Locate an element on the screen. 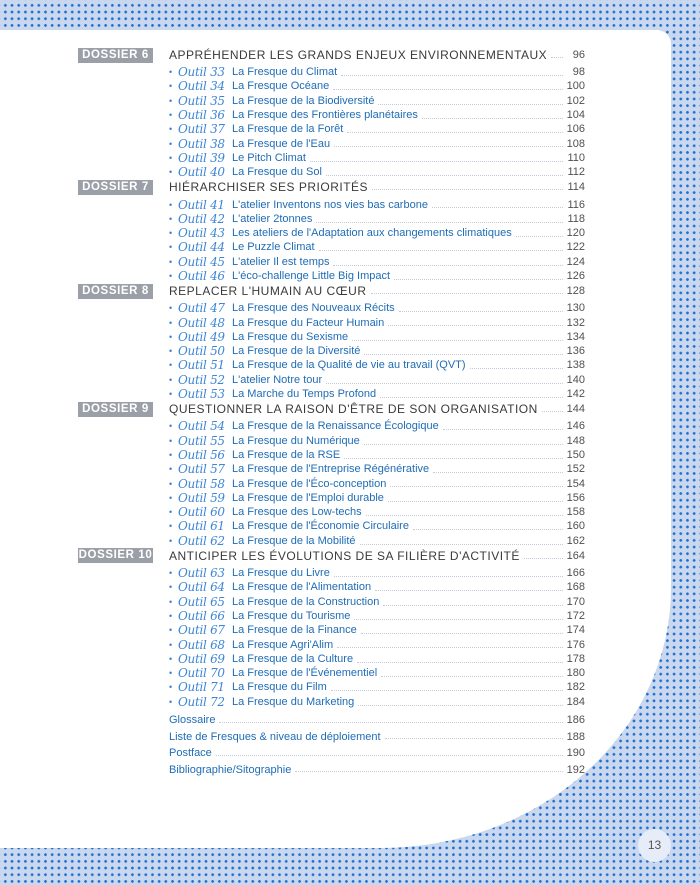  toc-entry: • Outil 52 L'atelier Notre tour 140 is located at coordinates (331, 380).